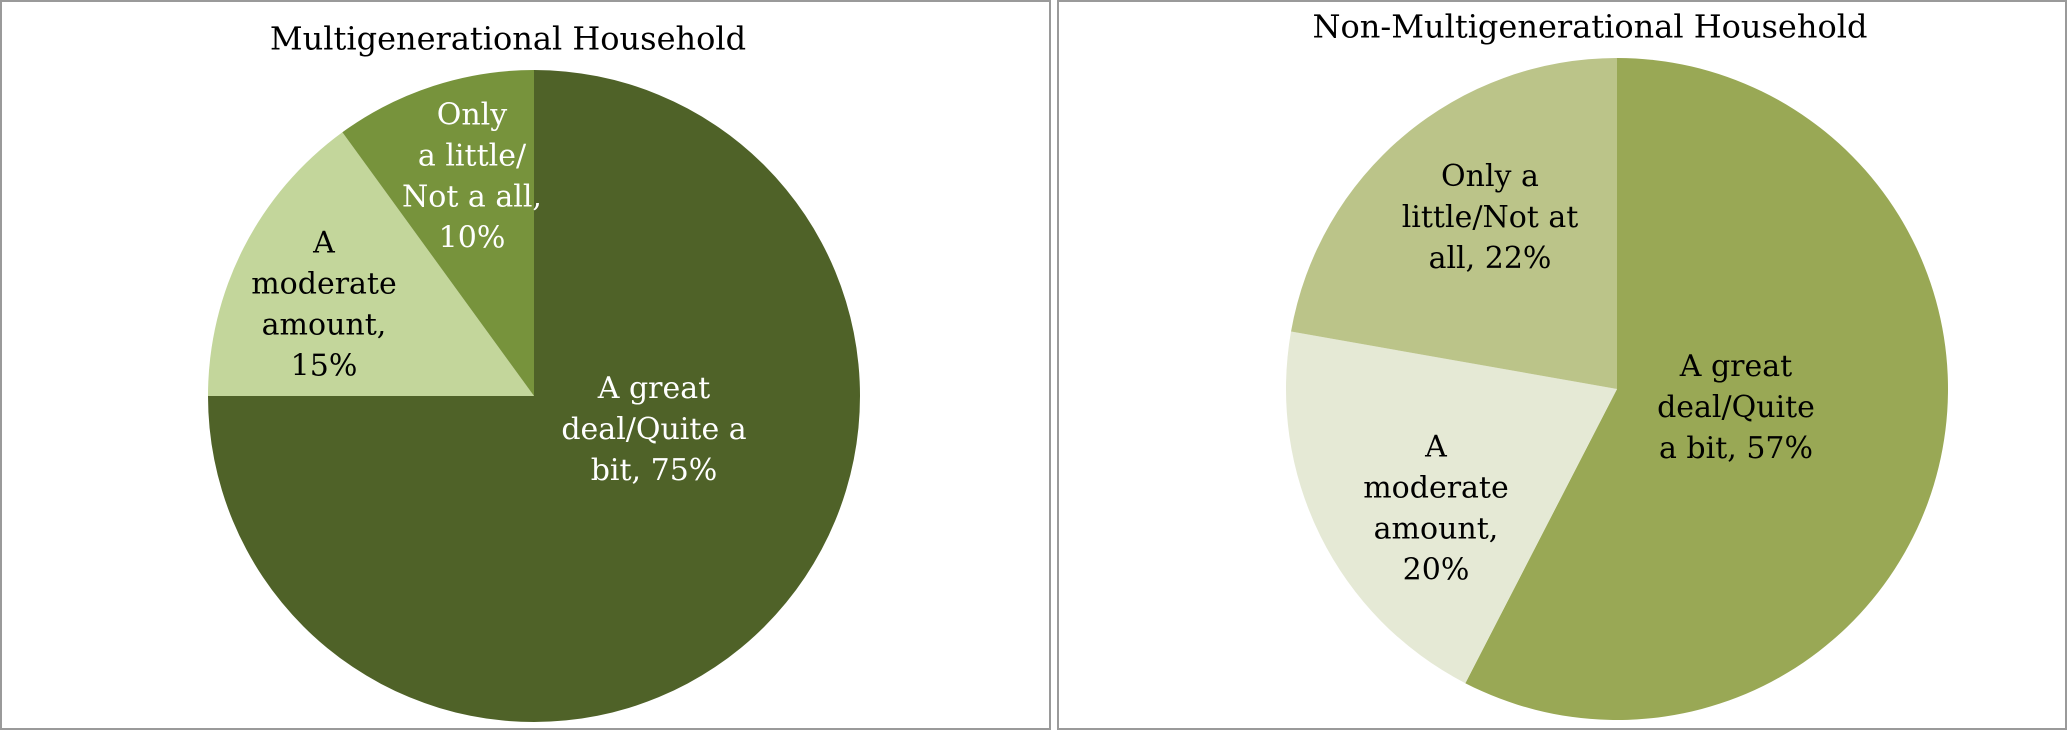 The image size is (2068, 732). What do you see at coordinates (472, 115) in the screenshot?
I see `label-line: Only` at bounding box center [472, 115].